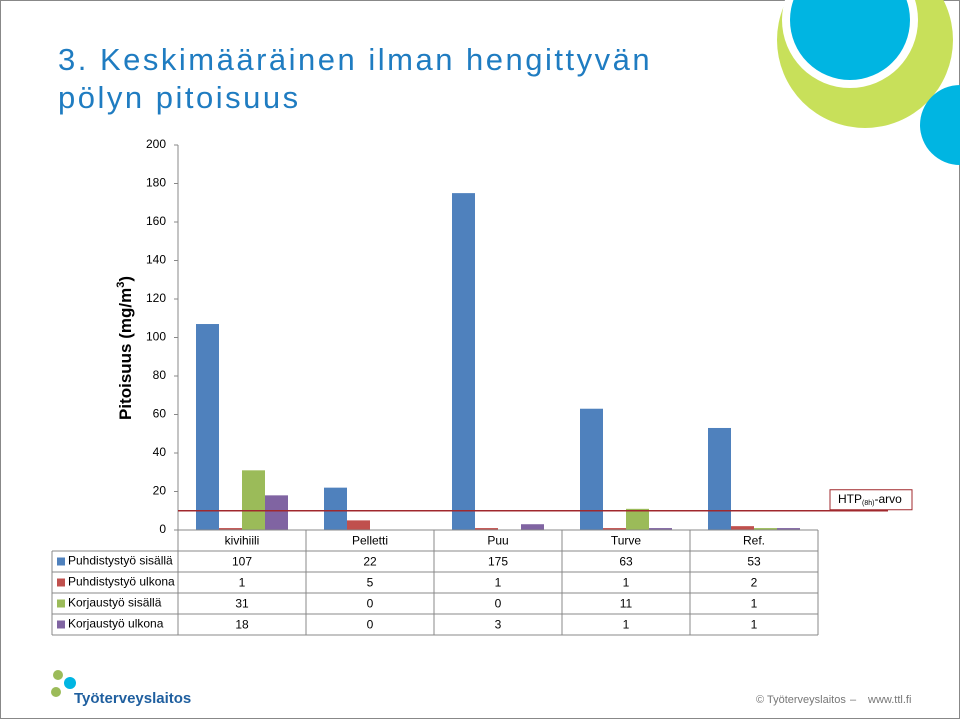  I want to click on copyright: © Työterveyslaitos, so click(801, 700).